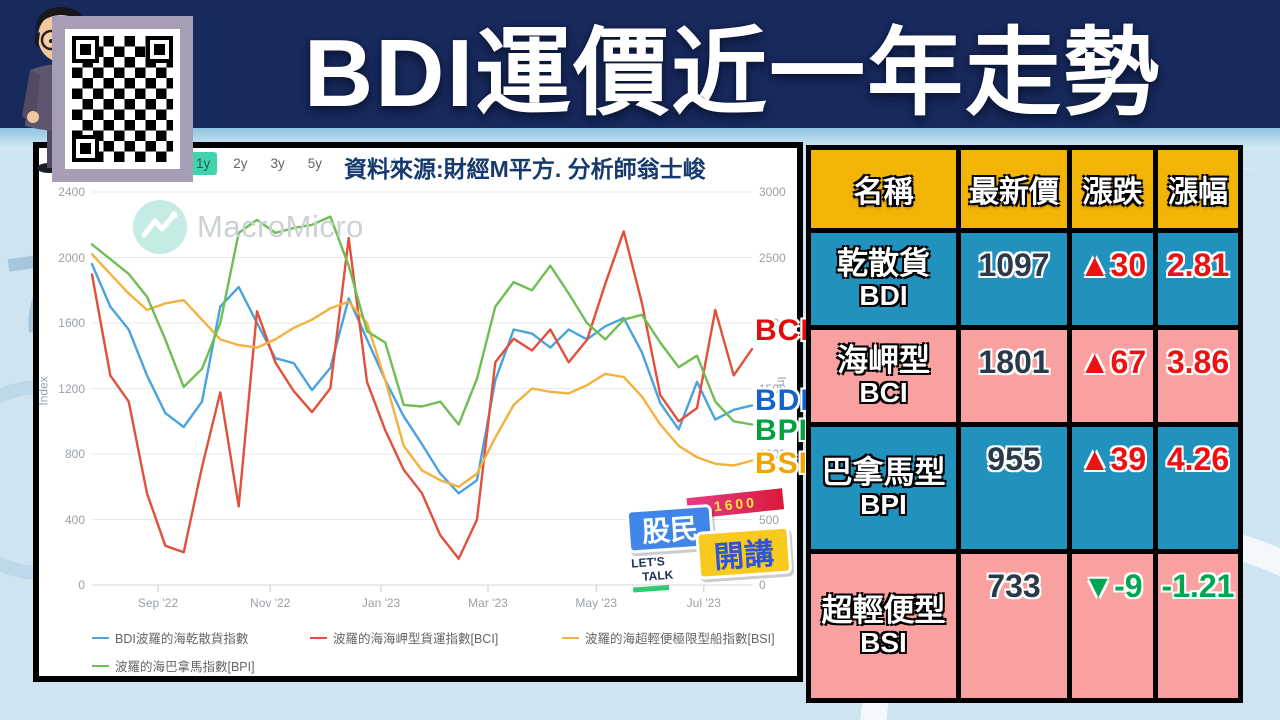 This screenshot has width=1280, height=720. Describe the element at coordinates (1014, 265) in the screenshot. I see `price-value: 1097` at that location.